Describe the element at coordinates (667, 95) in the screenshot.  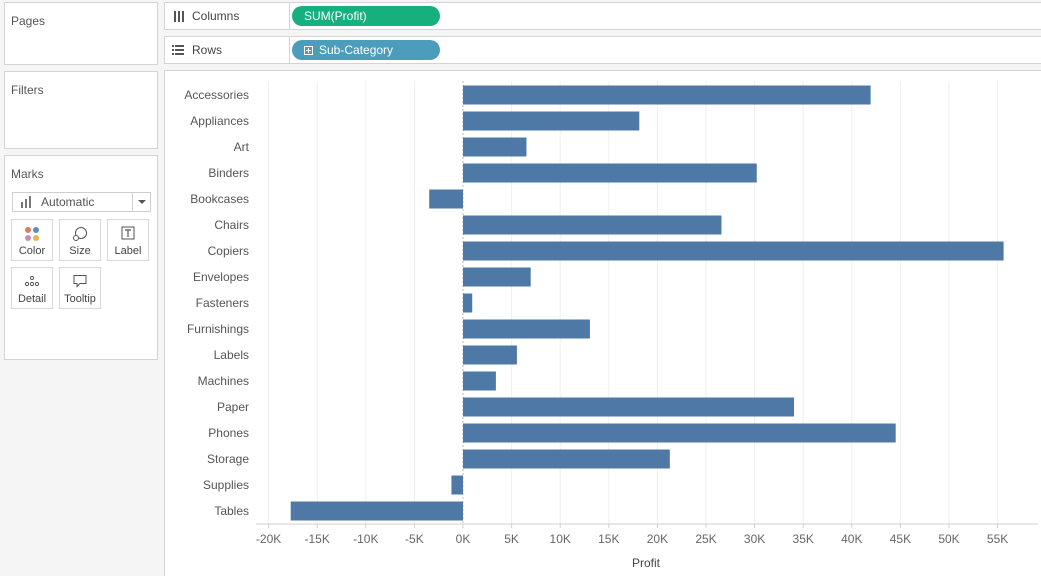
I see `bar-accessories` at that location.